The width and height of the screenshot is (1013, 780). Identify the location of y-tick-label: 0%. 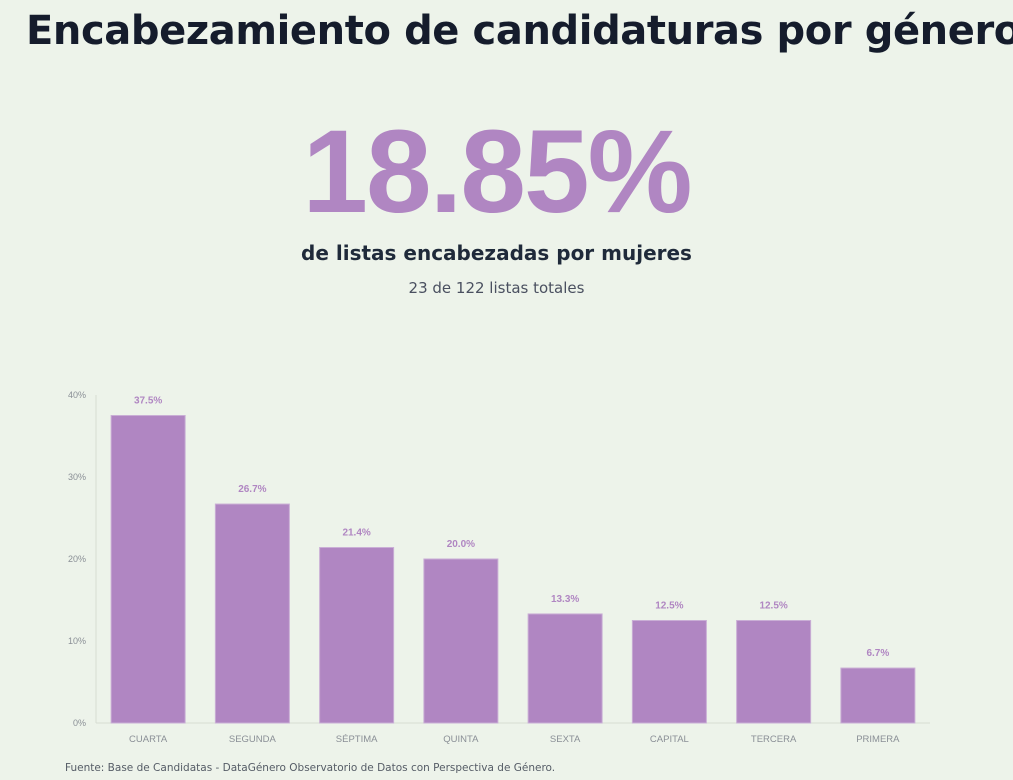
(79, 723).